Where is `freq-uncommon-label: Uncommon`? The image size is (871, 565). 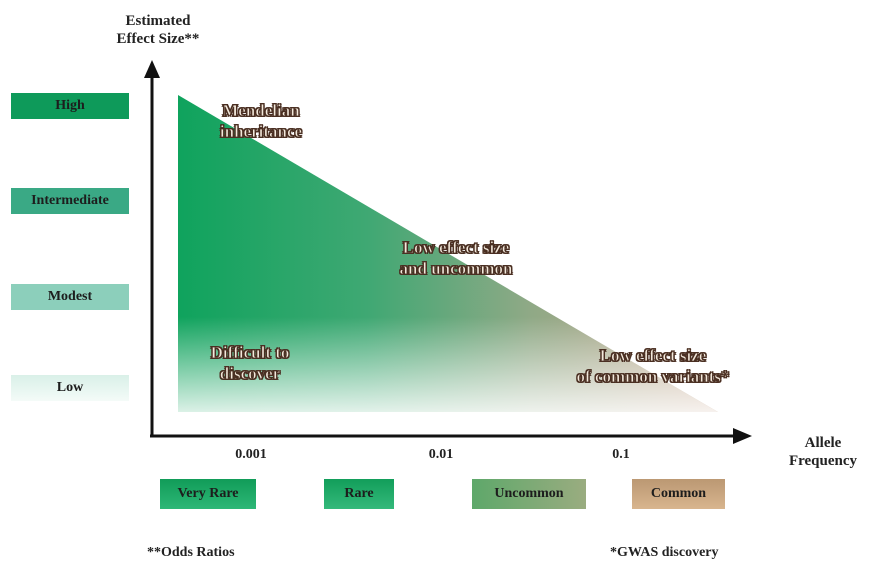
freq-uncommon-label: Uncommon is located at coordinates (529, 493).